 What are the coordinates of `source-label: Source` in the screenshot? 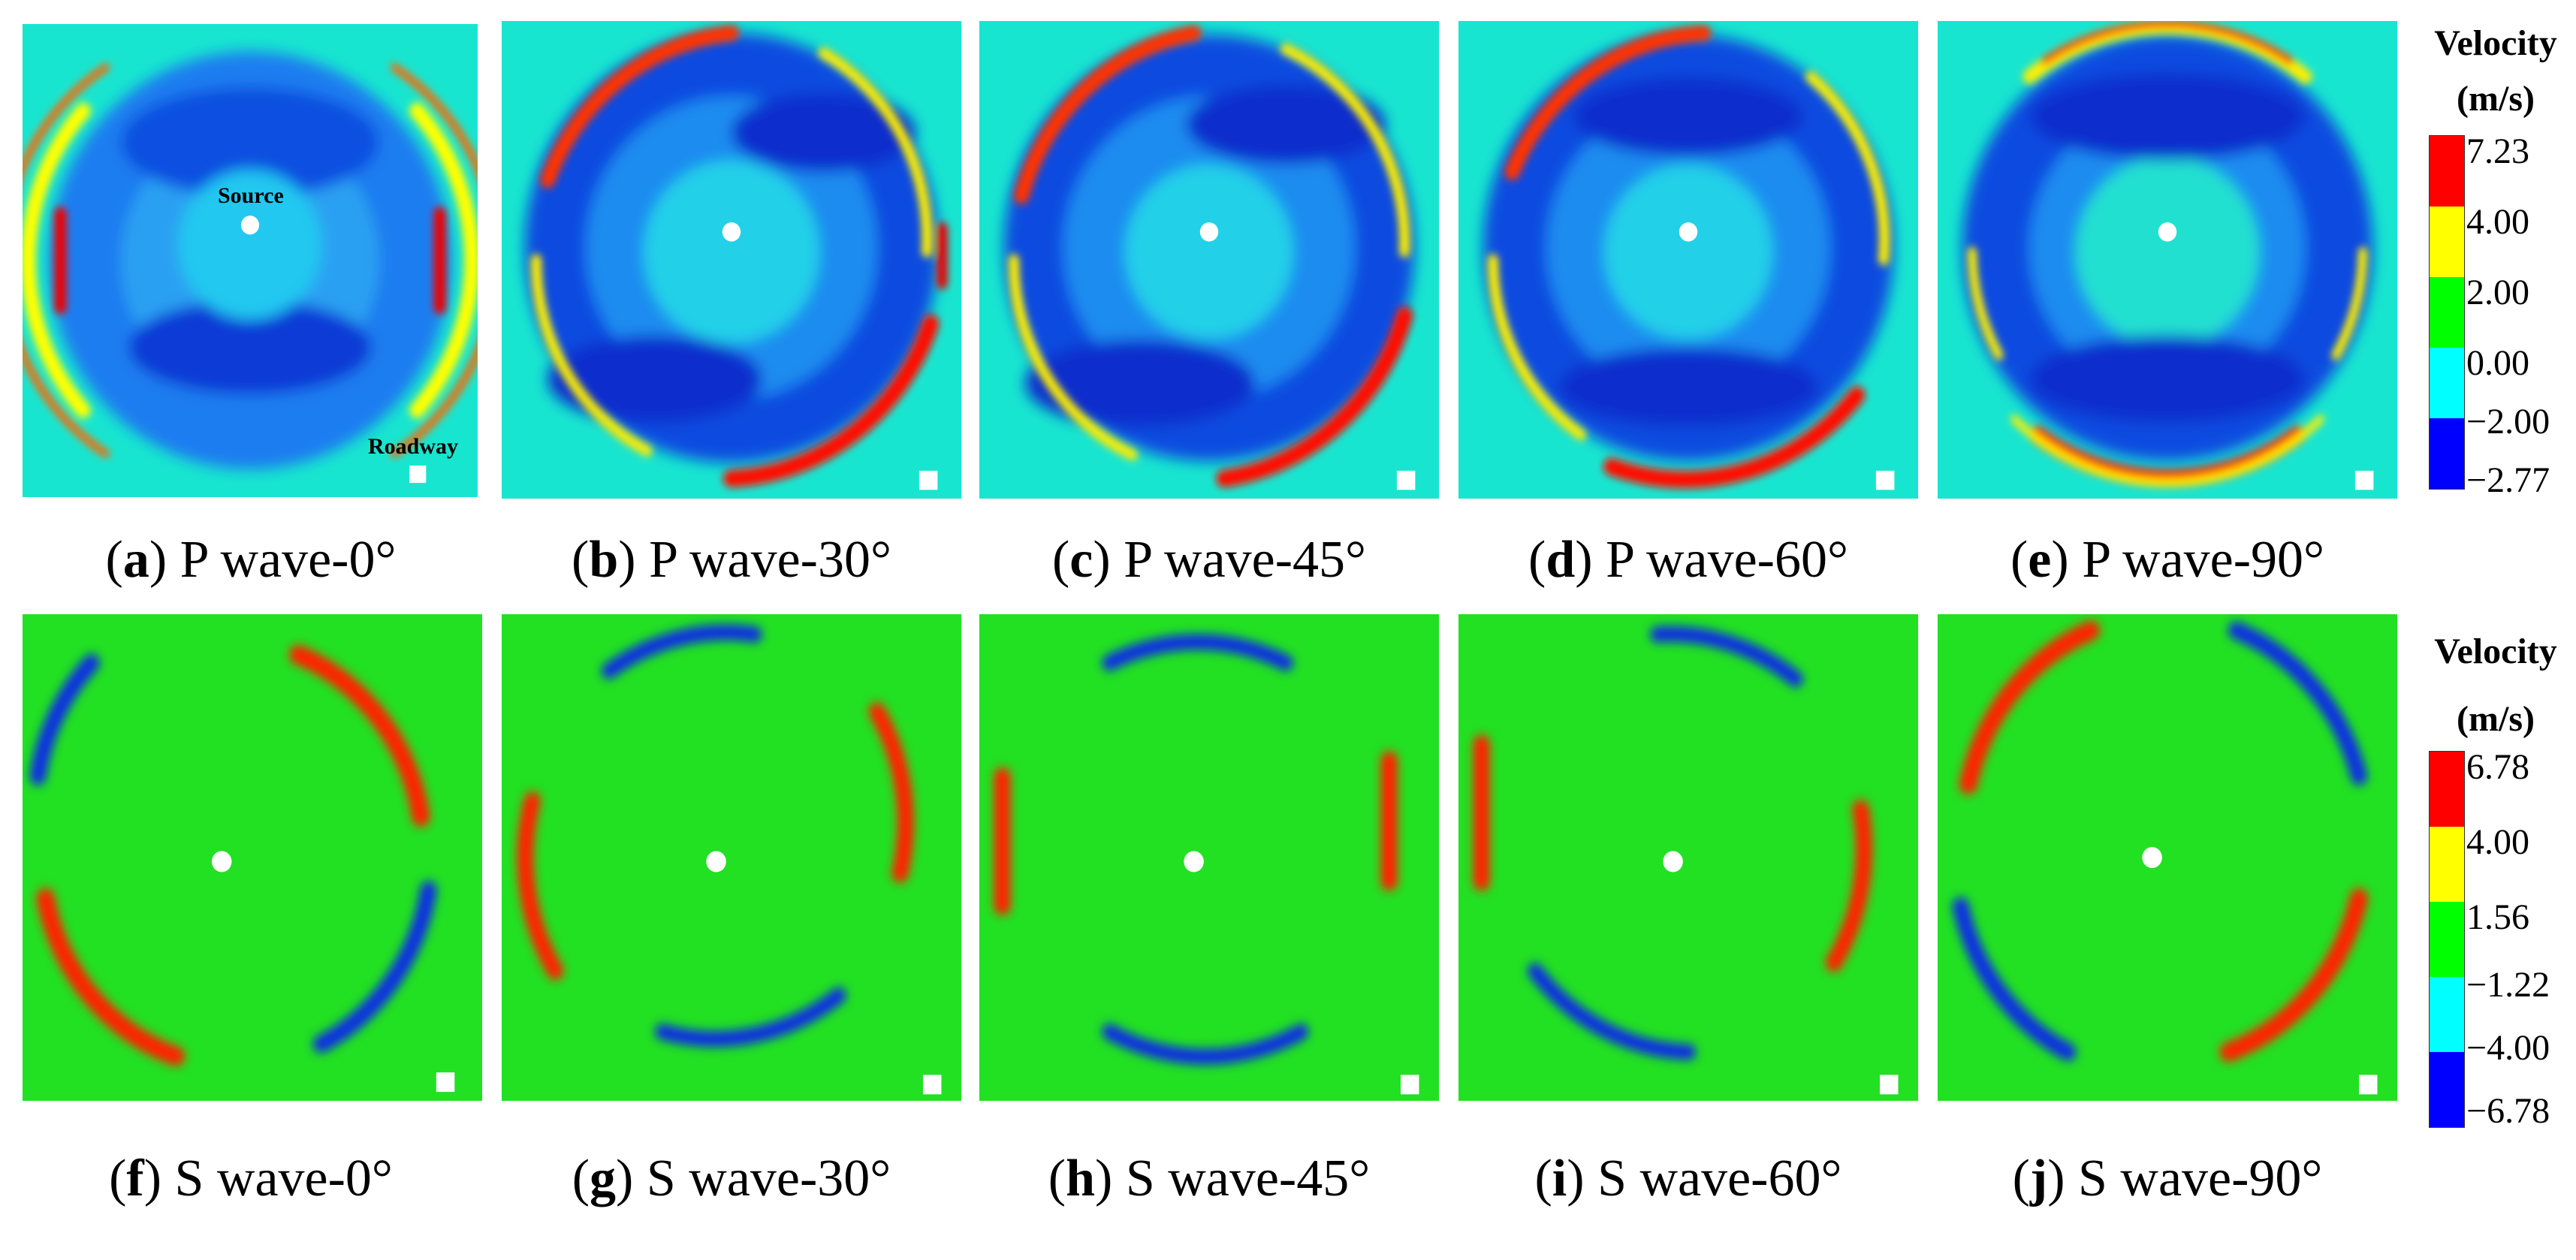 It's located at (251, 195).